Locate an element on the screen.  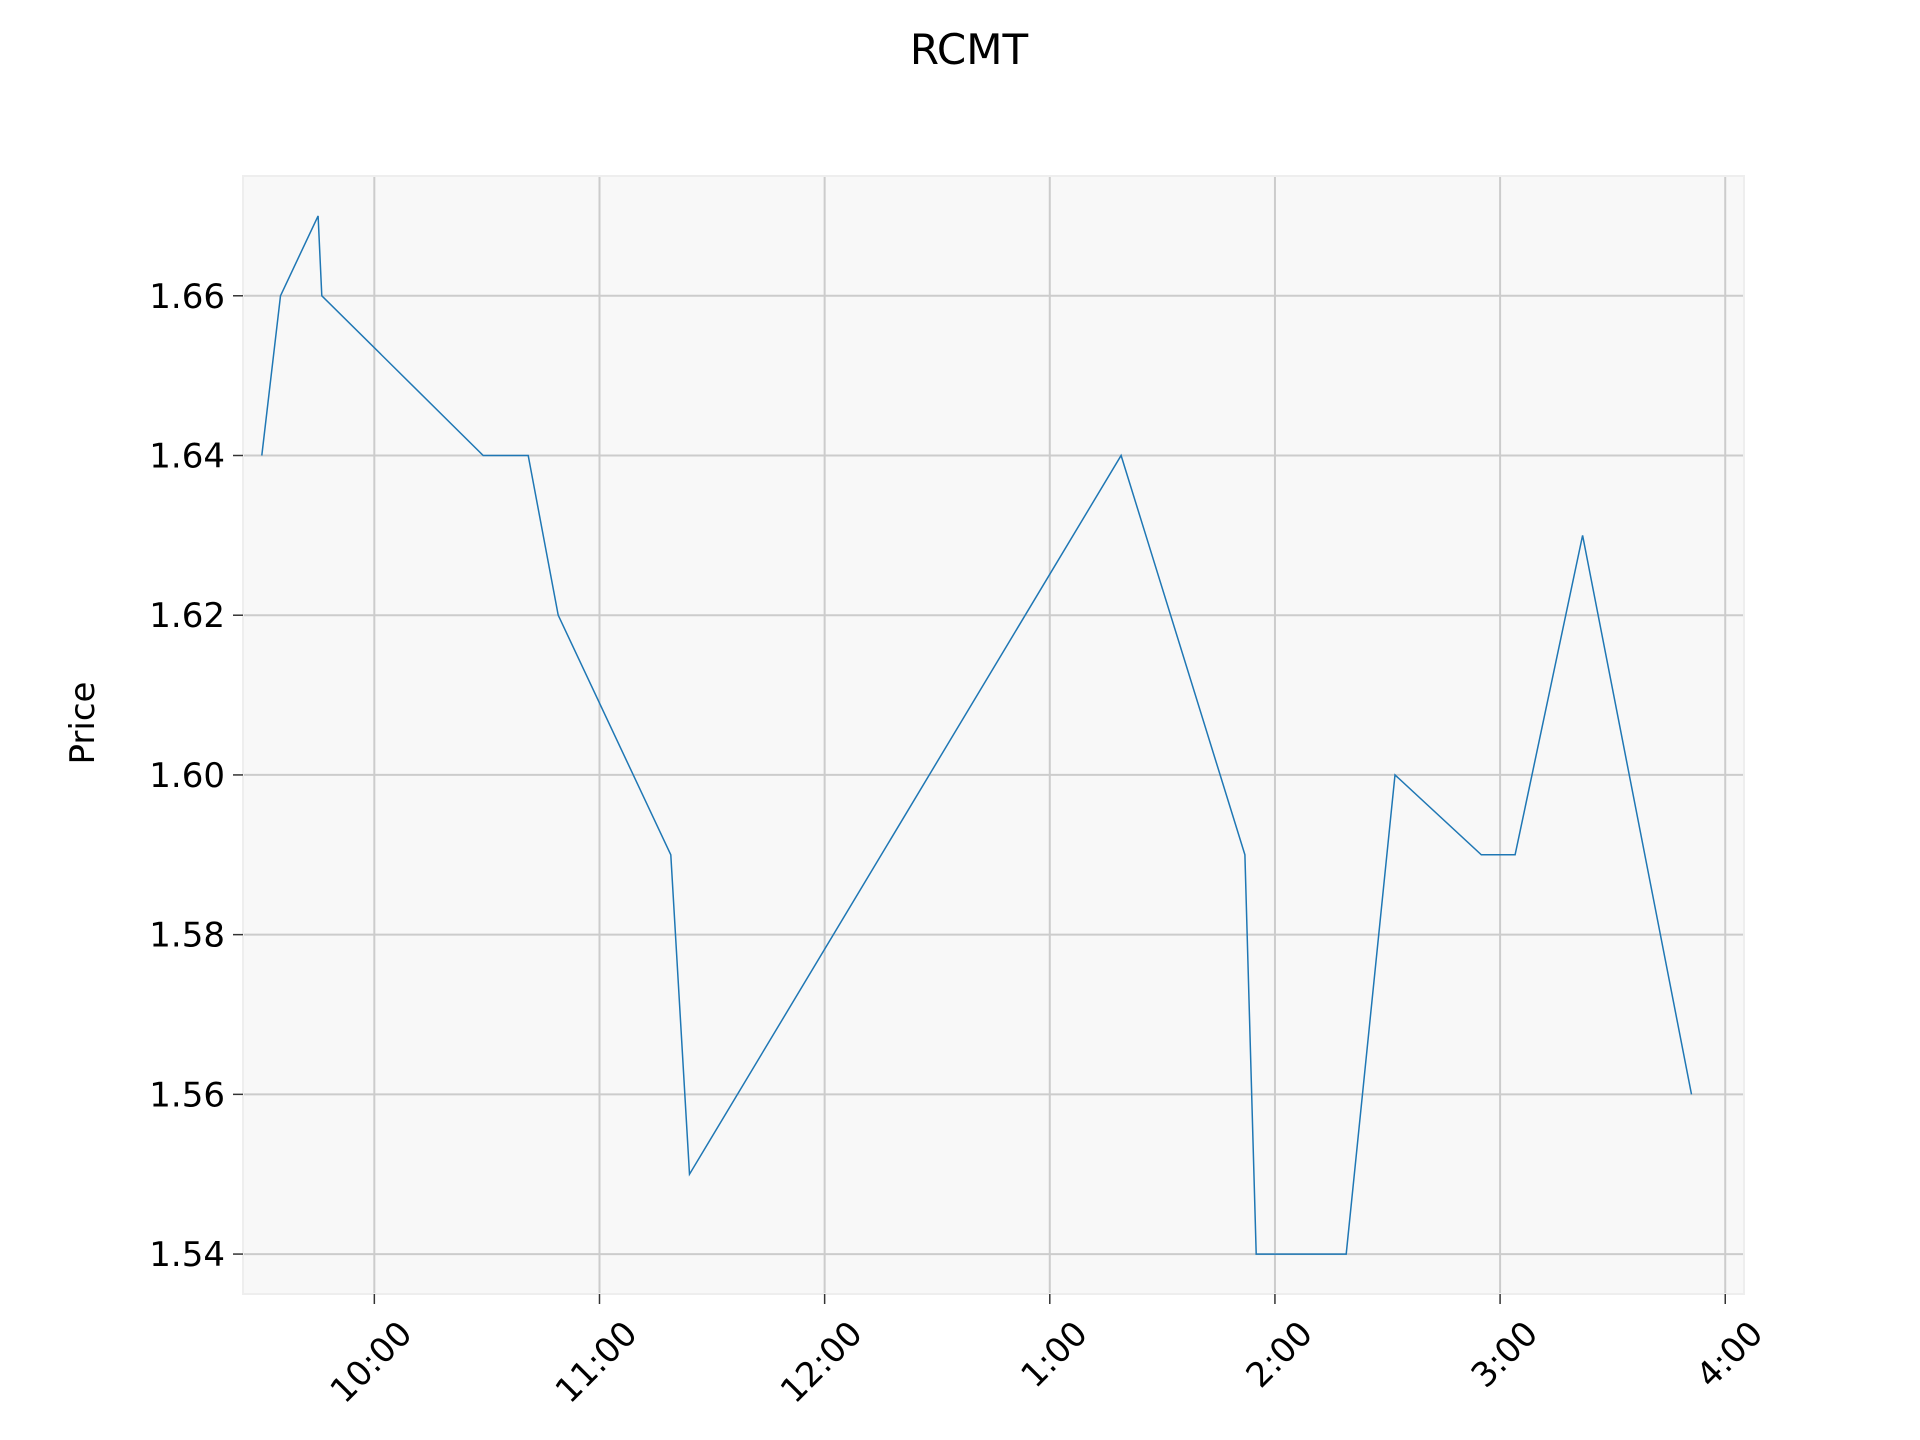
x-tick-label: 10:00 is located at coordinates (372, 1363).